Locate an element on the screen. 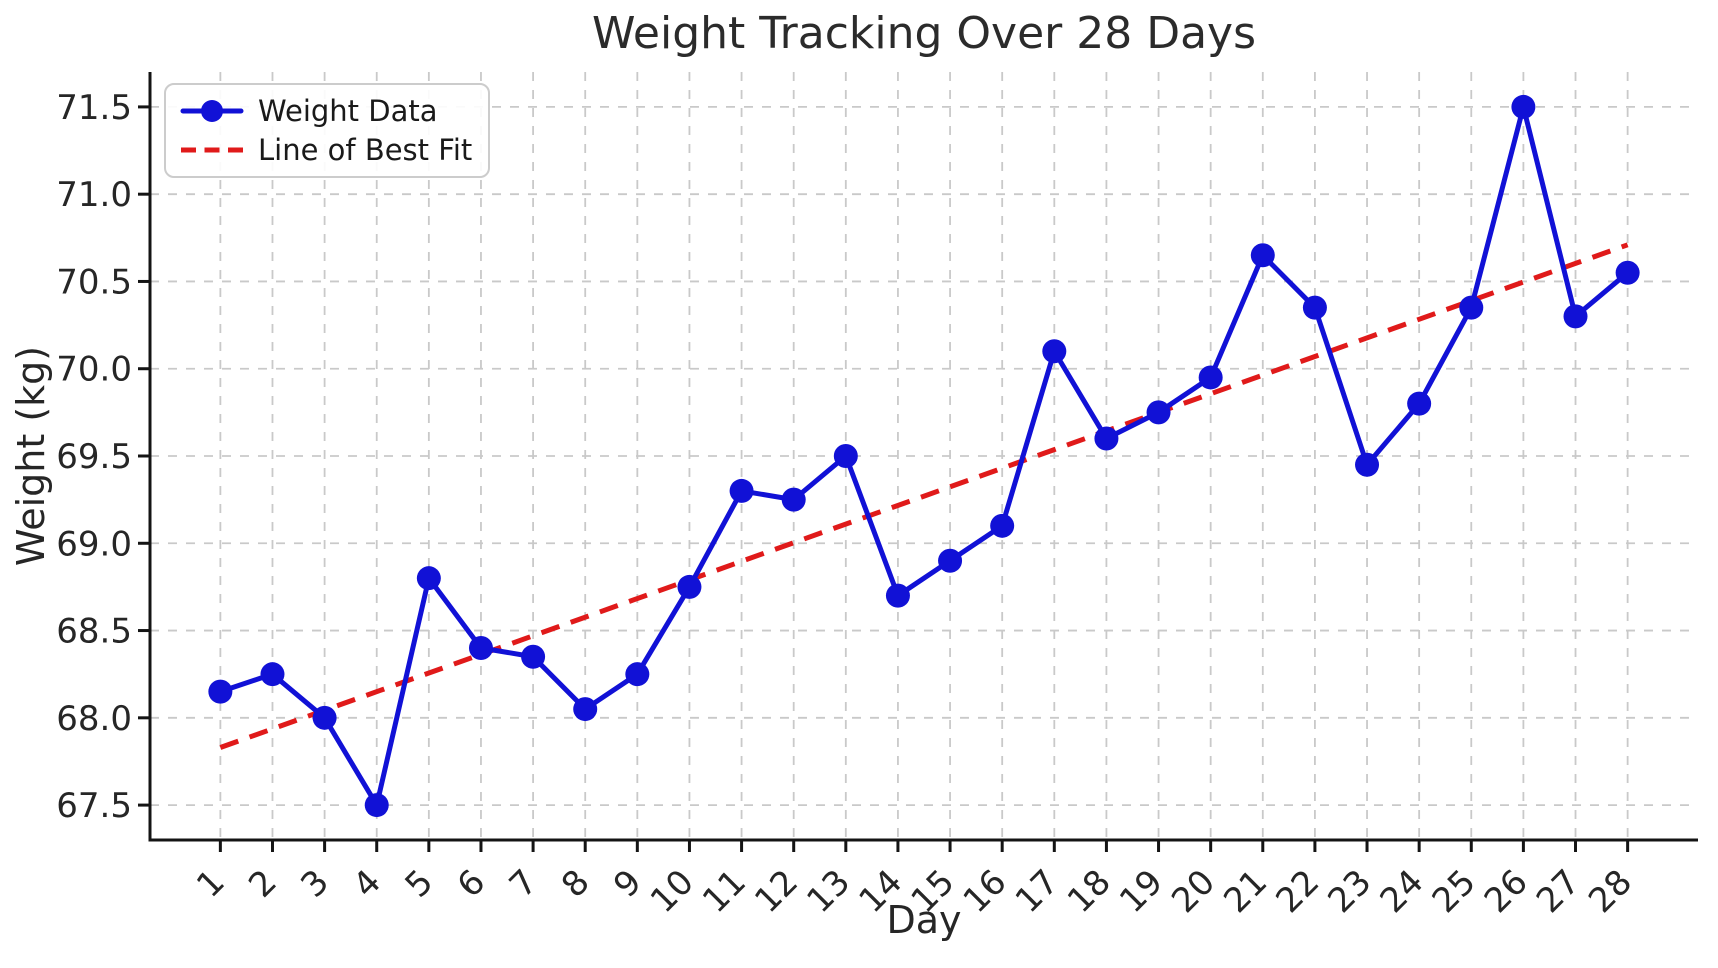 The height and width of the screenshot is (968, 1718). y-axis-label: Weight (kg) is located at coordinates (31, 456).